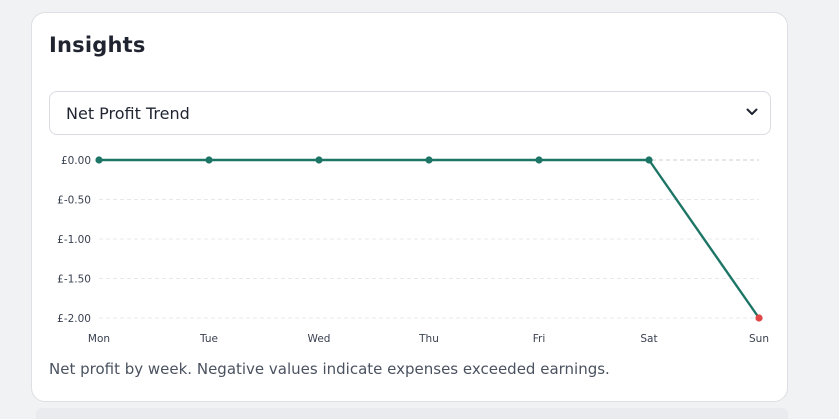 The height and width of the screenshot is (419, 839). What do you see at coordinates (428, 339) in the screenshot?
I see `x-tick-label: Thu` at bounding box center [428, 339].